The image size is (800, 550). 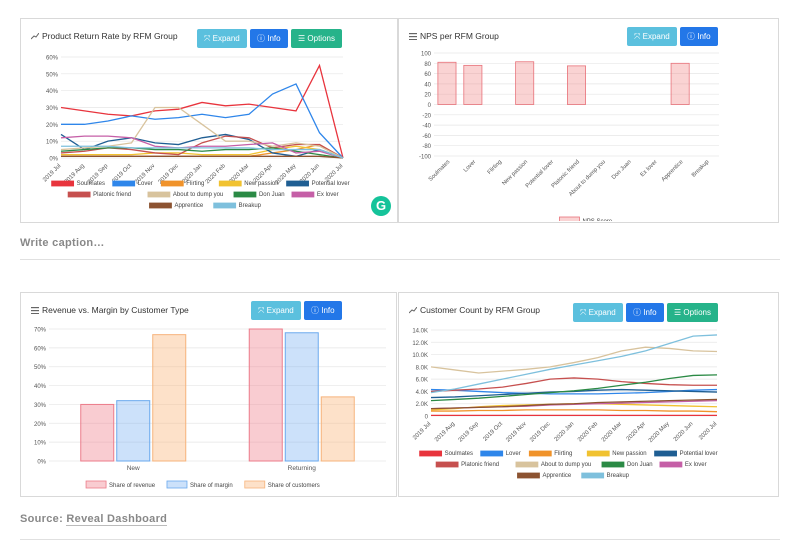 What do you see at coordinates (493, 432) in the screenshot?
I see `x-tick-label: 2019 Oct` at bounding box center [493, 432].